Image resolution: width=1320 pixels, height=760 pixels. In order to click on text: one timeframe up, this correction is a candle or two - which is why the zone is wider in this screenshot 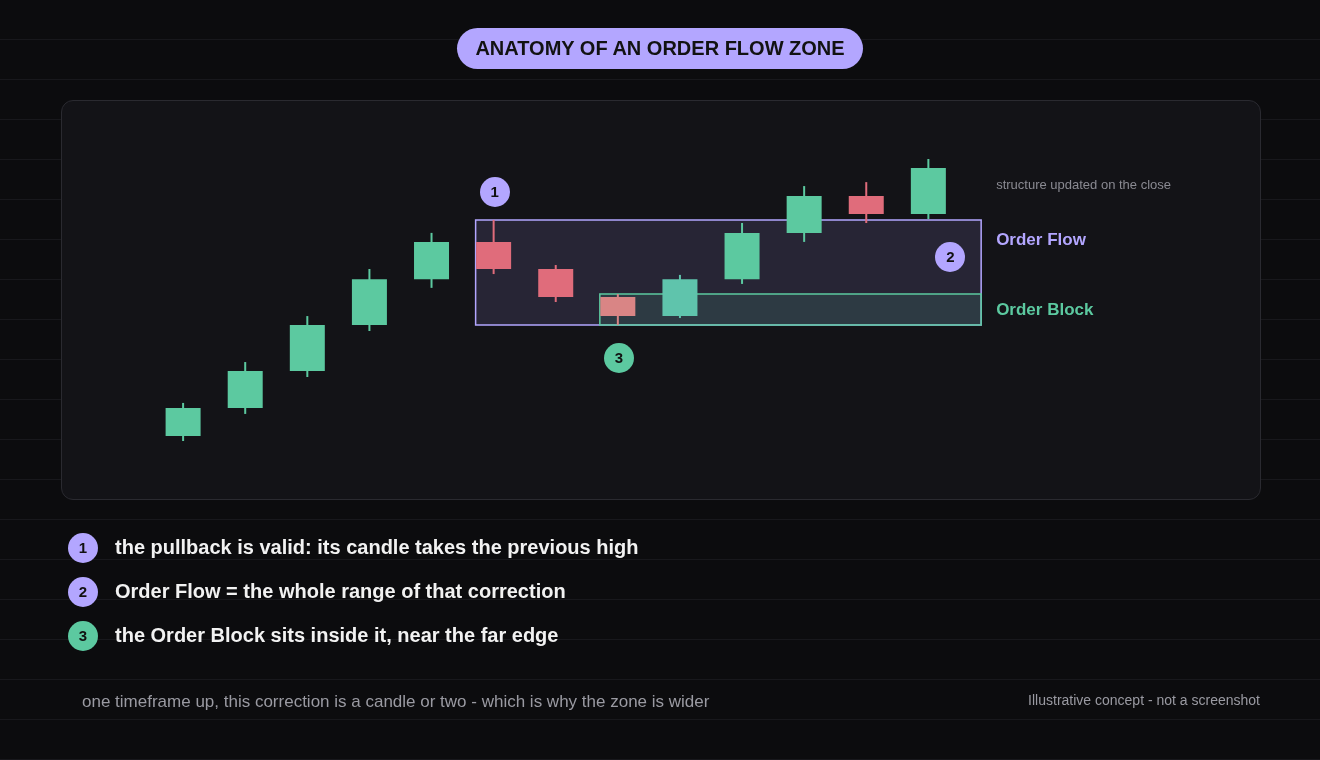, I will do `click(396, 702)`.